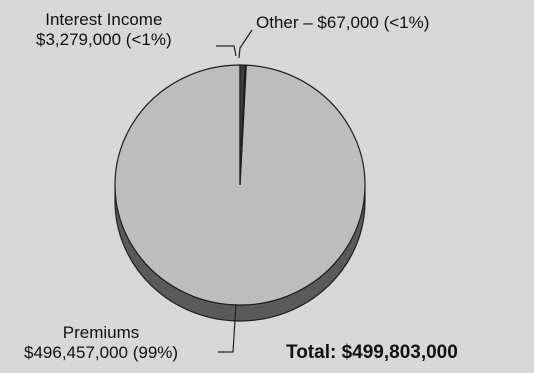  I want to click on label-interest-income: Interest Income $3,279,000 (<1%), so click(104, 30).